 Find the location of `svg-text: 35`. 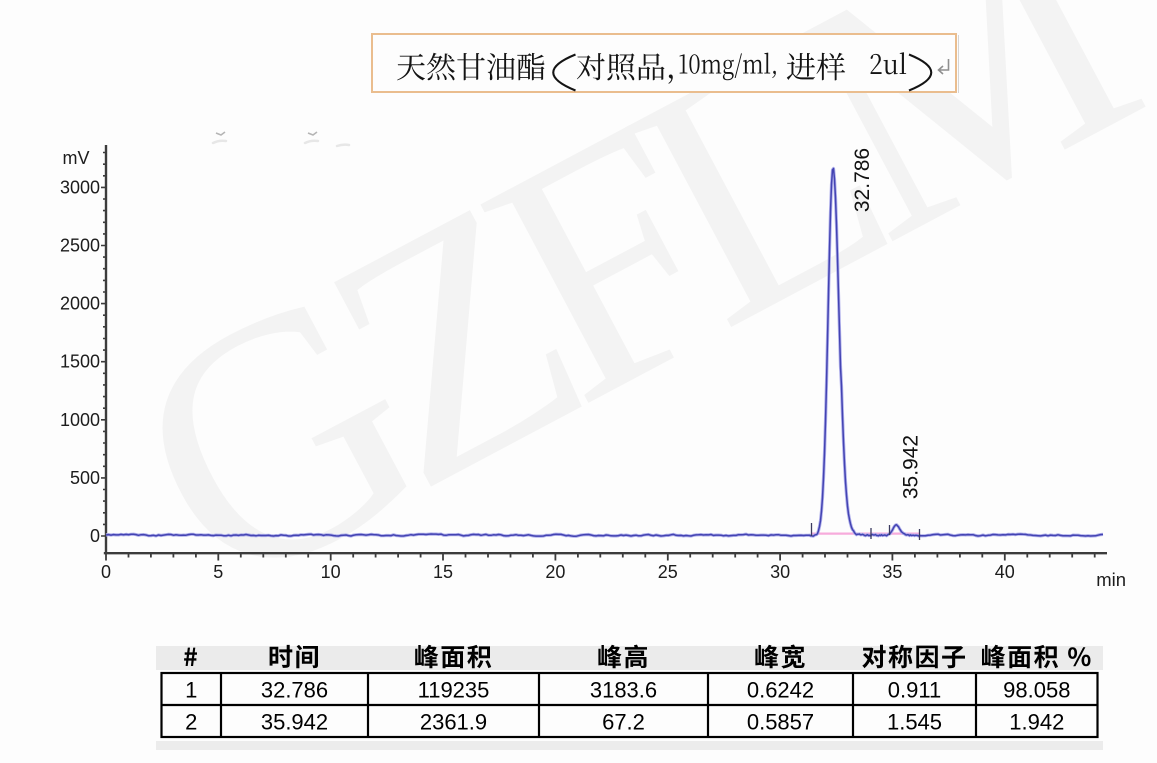

svg-text: 35 is located at coordinates (892, 572).